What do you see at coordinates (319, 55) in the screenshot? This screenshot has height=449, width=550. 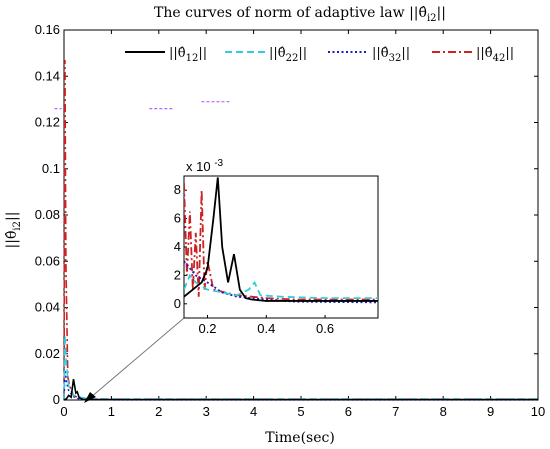 I see `chart-legend: ||θ̂12|| ||θ̂22|| ||θ̂32|| ||θ̂42||` at bounding box center [319, 55].